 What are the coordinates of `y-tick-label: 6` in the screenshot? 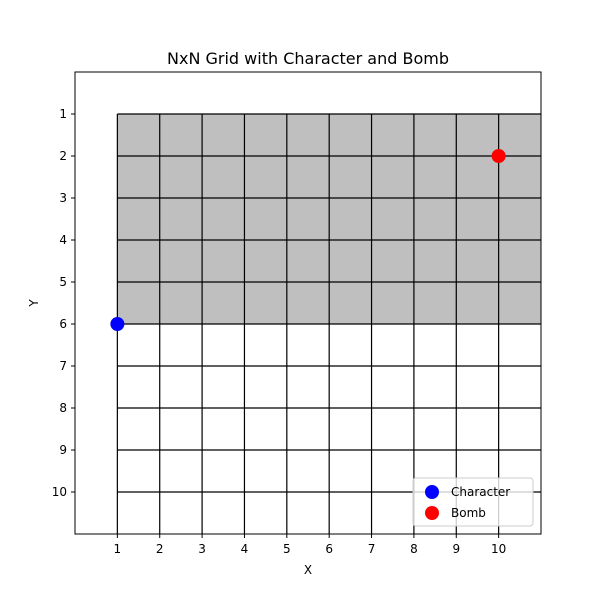 It's located at (63, 324).